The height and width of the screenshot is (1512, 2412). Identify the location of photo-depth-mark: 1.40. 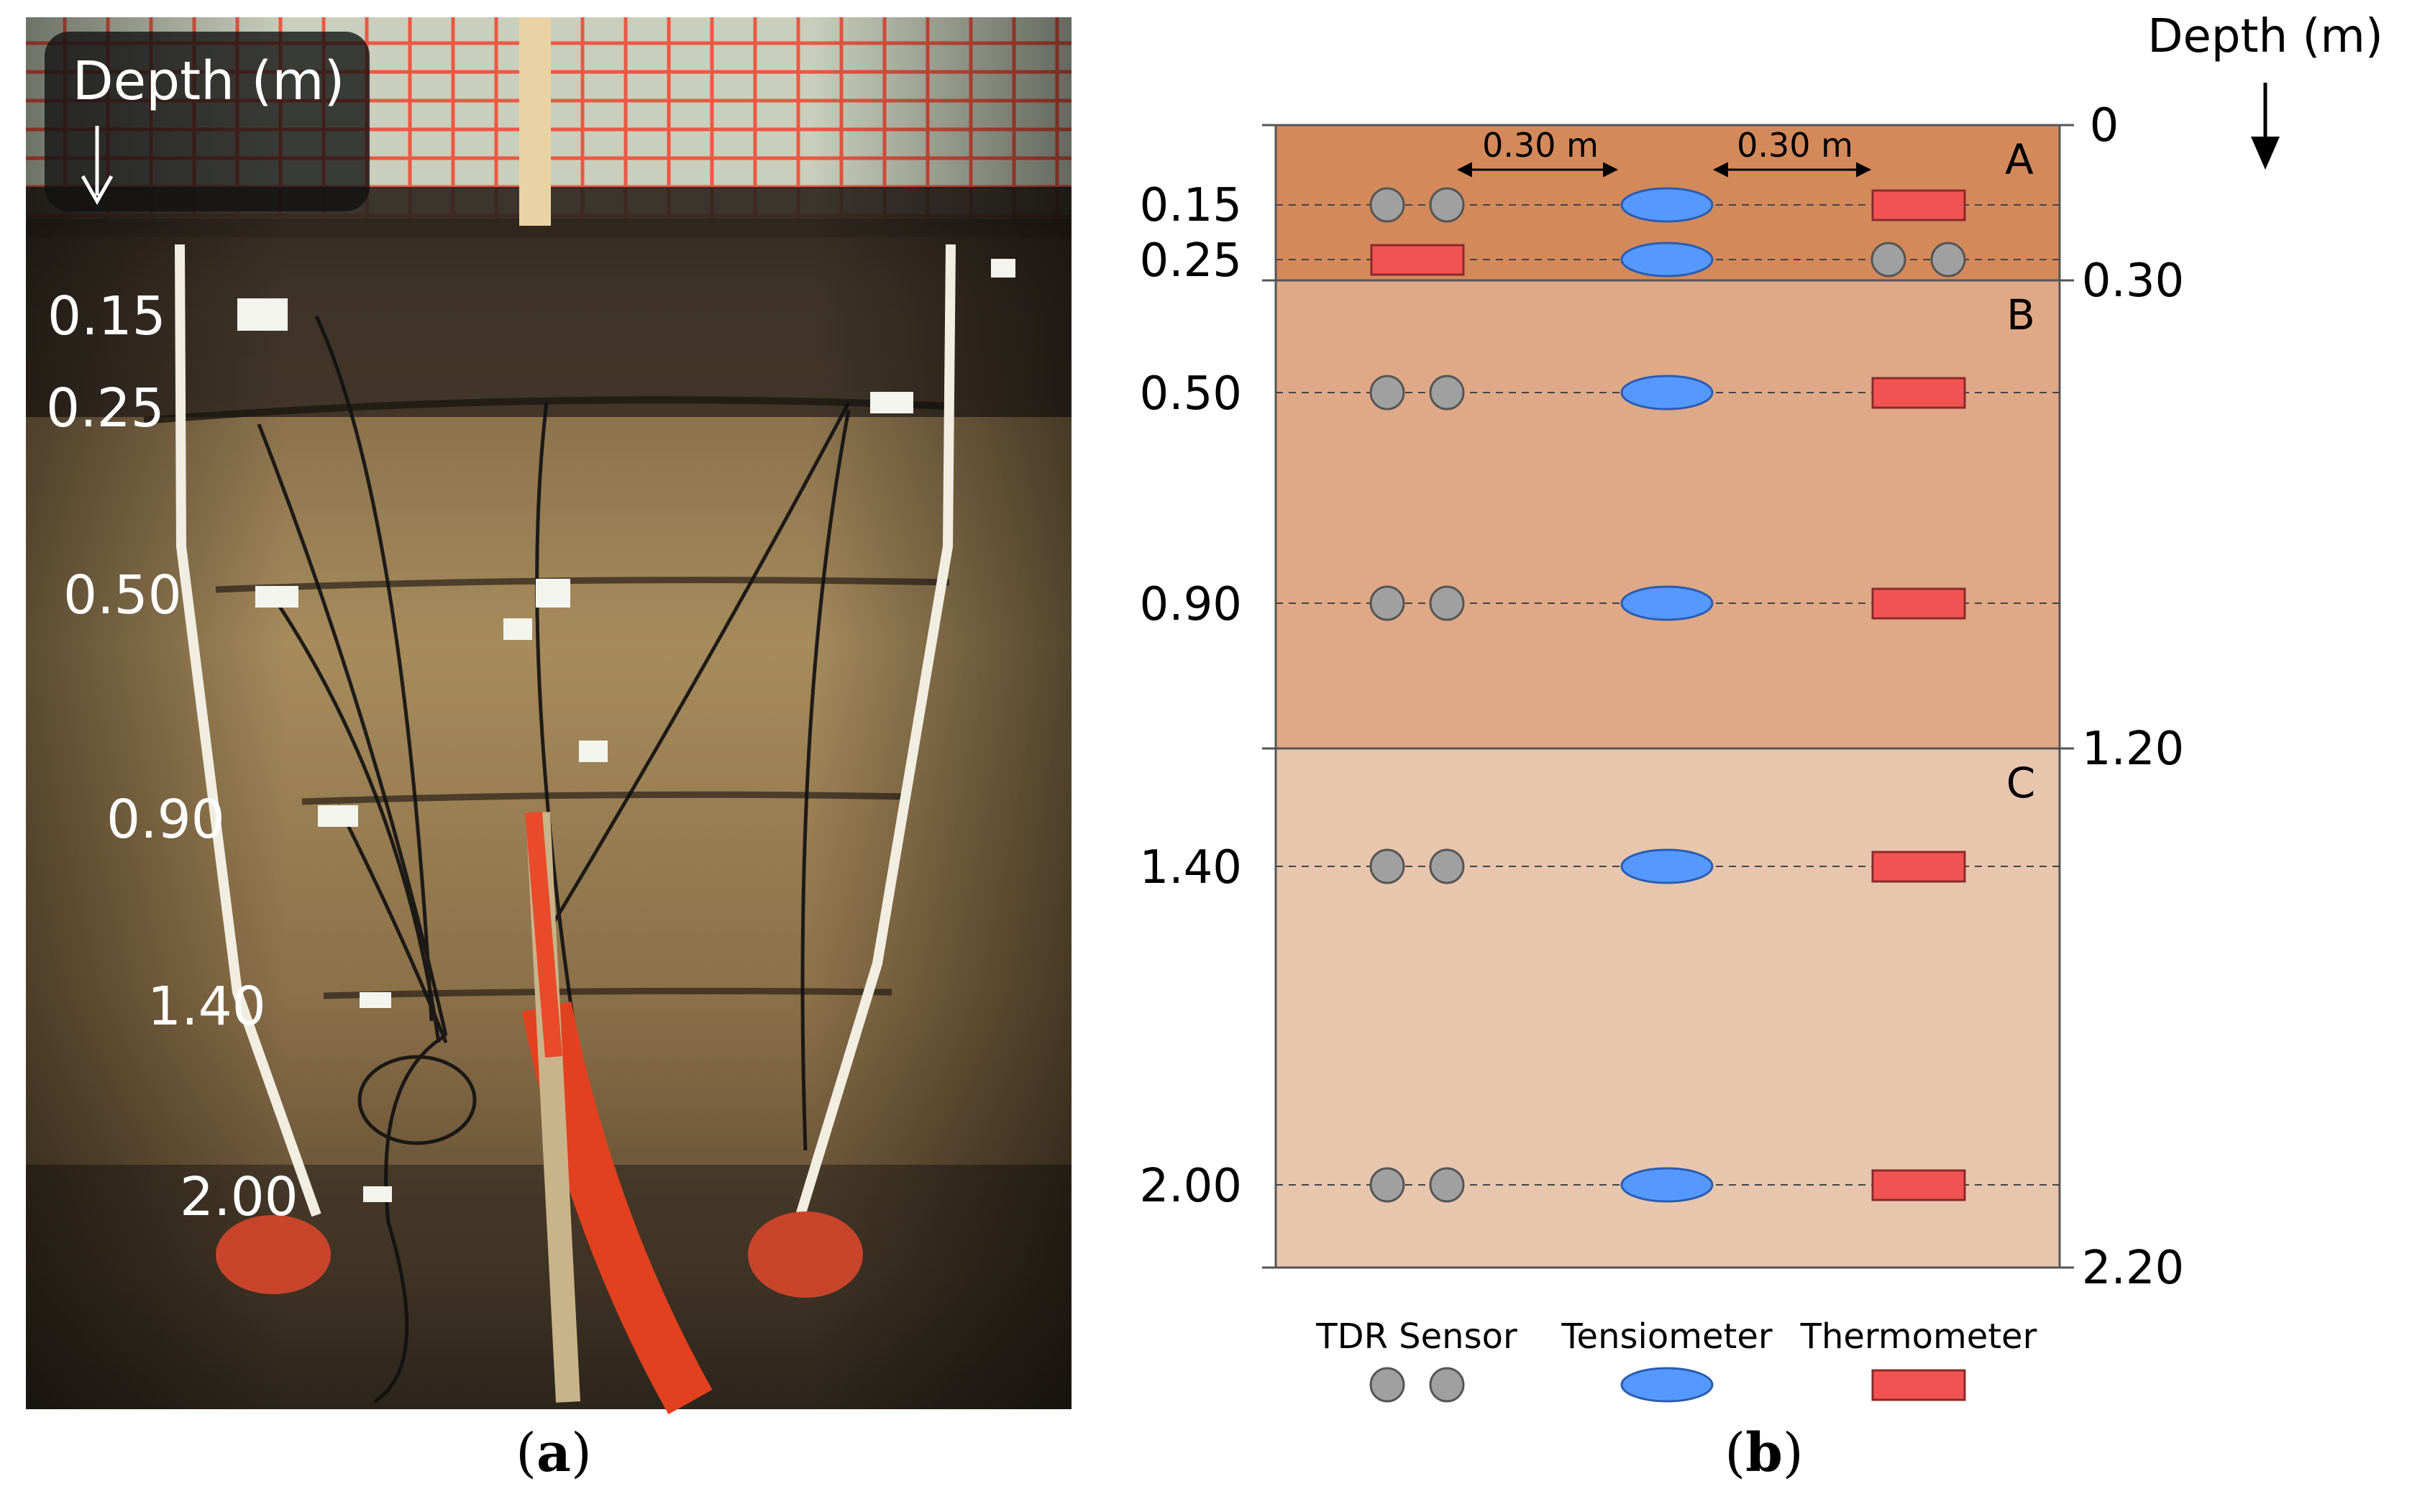
(207, 1006).